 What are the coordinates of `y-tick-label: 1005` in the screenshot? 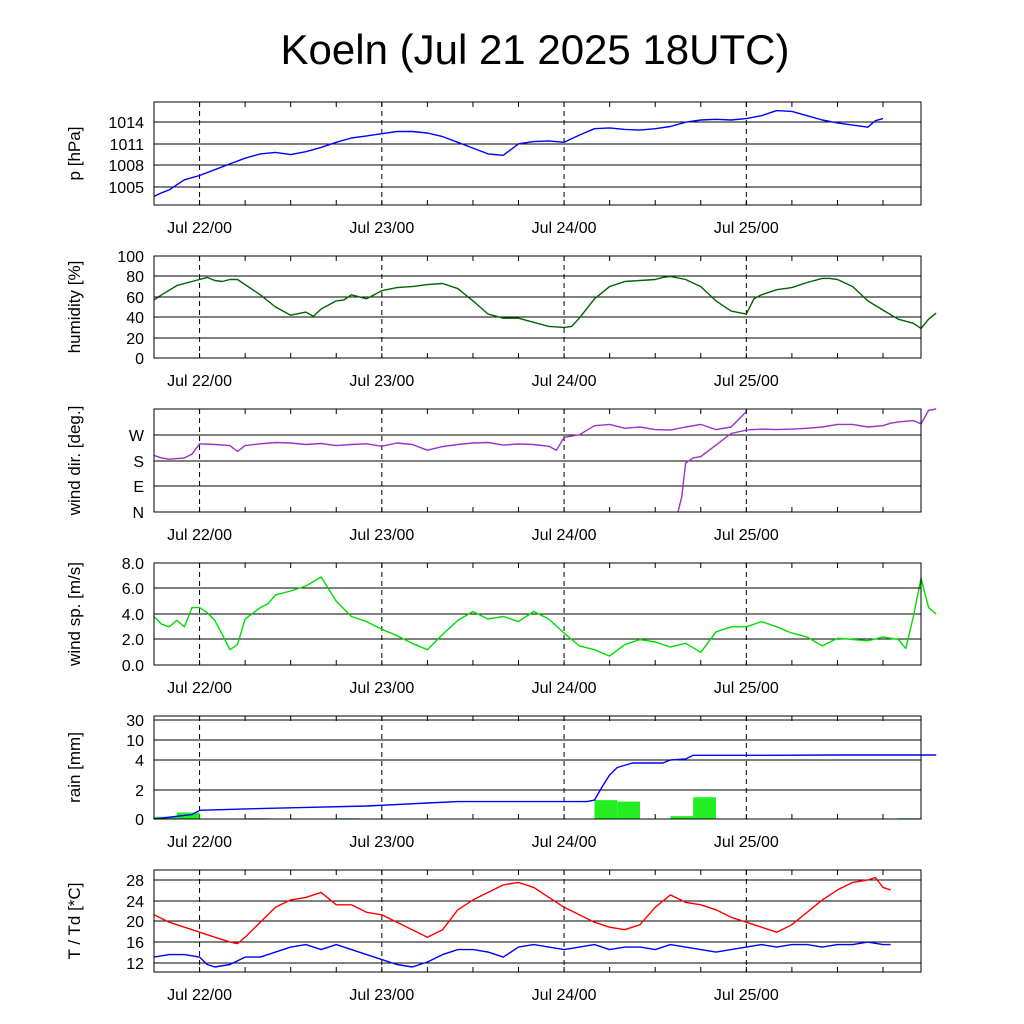 It's located at (126, 188).